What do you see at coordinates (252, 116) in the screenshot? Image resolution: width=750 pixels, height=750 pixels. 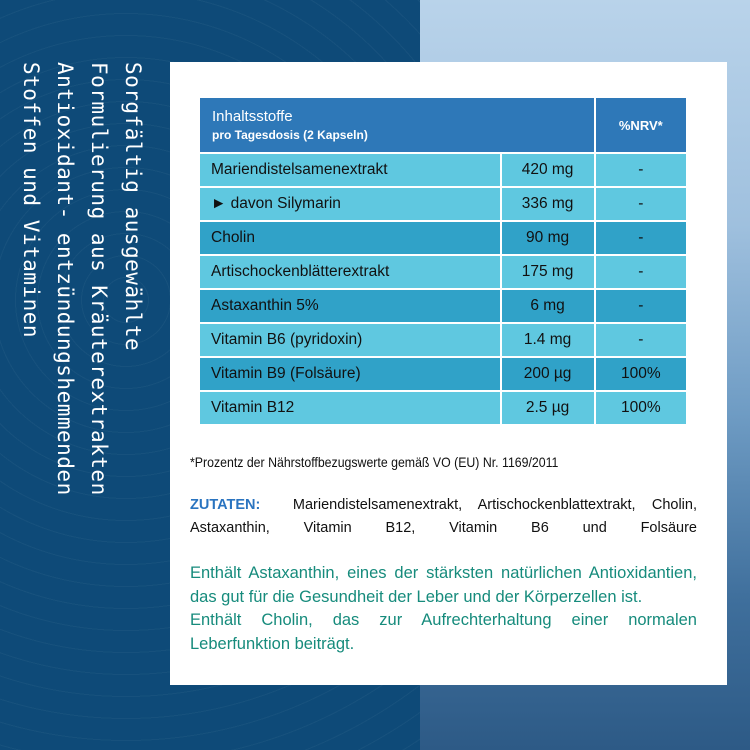 I see `header-title: Inhaltsstoffe` at bounding box center [252, 116].